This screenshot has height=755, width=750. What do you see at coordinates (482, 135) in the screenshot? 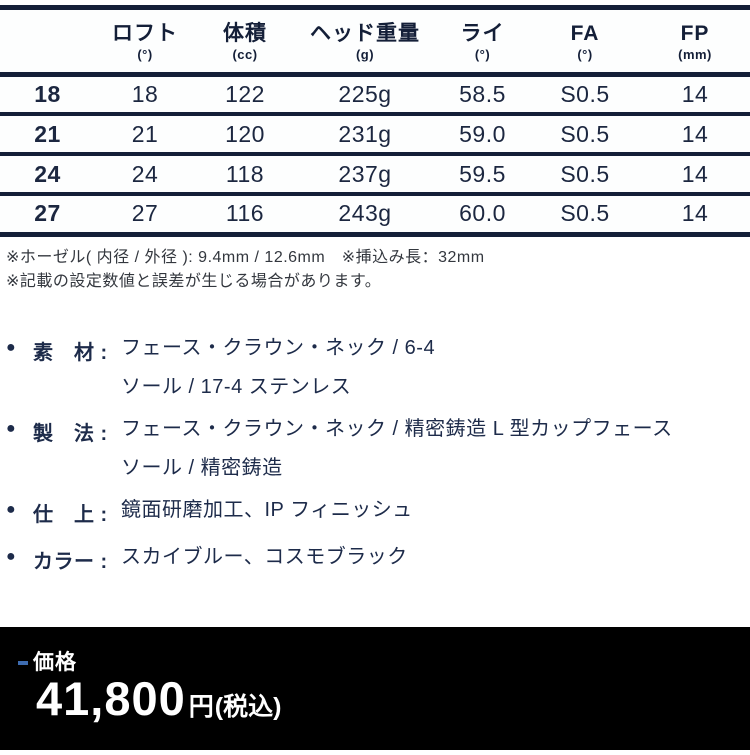
I see `cell-lie: 59.0` at bounding box center [482, 135].